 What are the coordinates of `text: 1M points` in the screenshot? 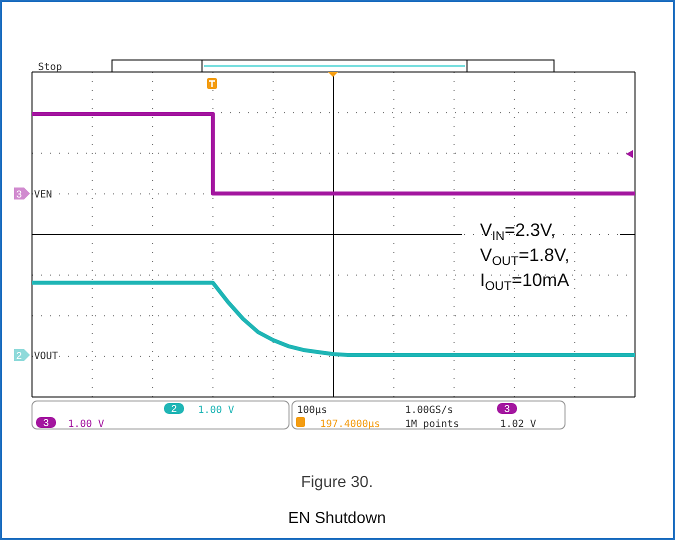 It's located at (432, 424).